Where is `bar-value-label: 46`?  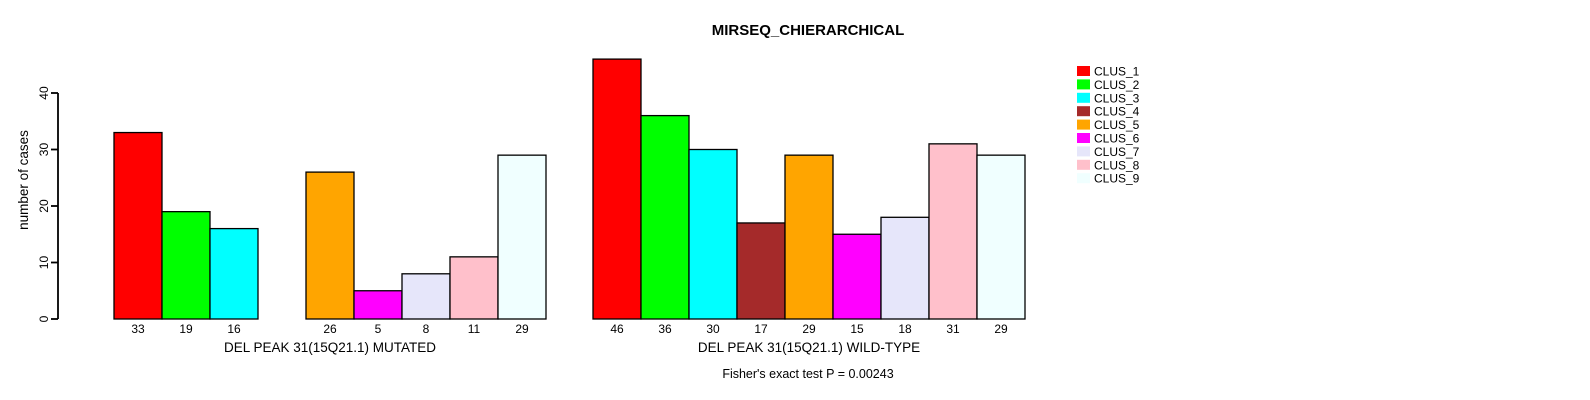 bar-value-label: 46 is located at coordinates (617, 329).